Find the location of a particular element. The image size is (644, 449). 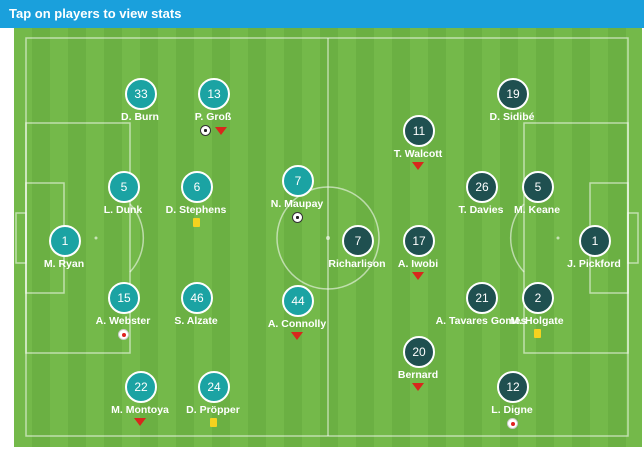

player-name: D. Pröpper is located at coordinates (213, 410).